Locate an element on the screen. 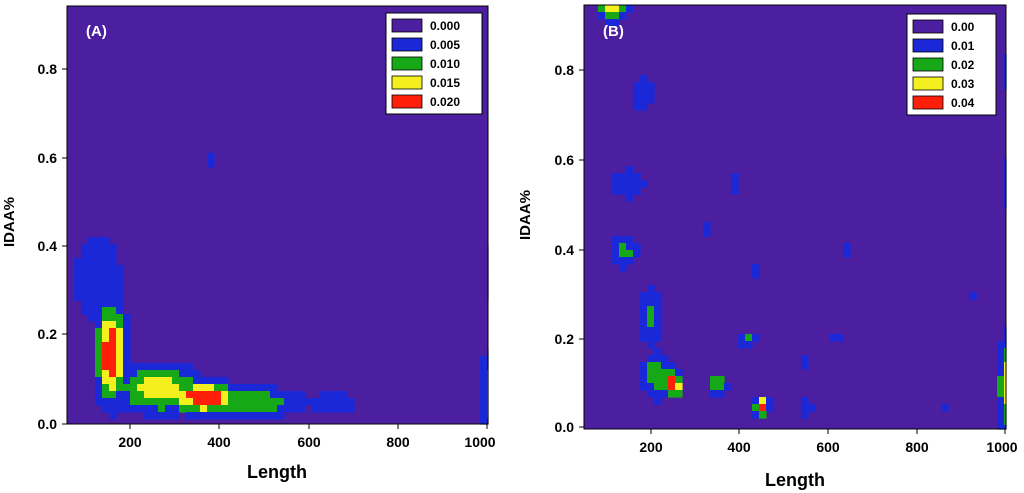 Image resolution: width=1024 pixels, height=493 pixels. y-tick-label-a-3: 0.6 is located at coordinates (48, 158).